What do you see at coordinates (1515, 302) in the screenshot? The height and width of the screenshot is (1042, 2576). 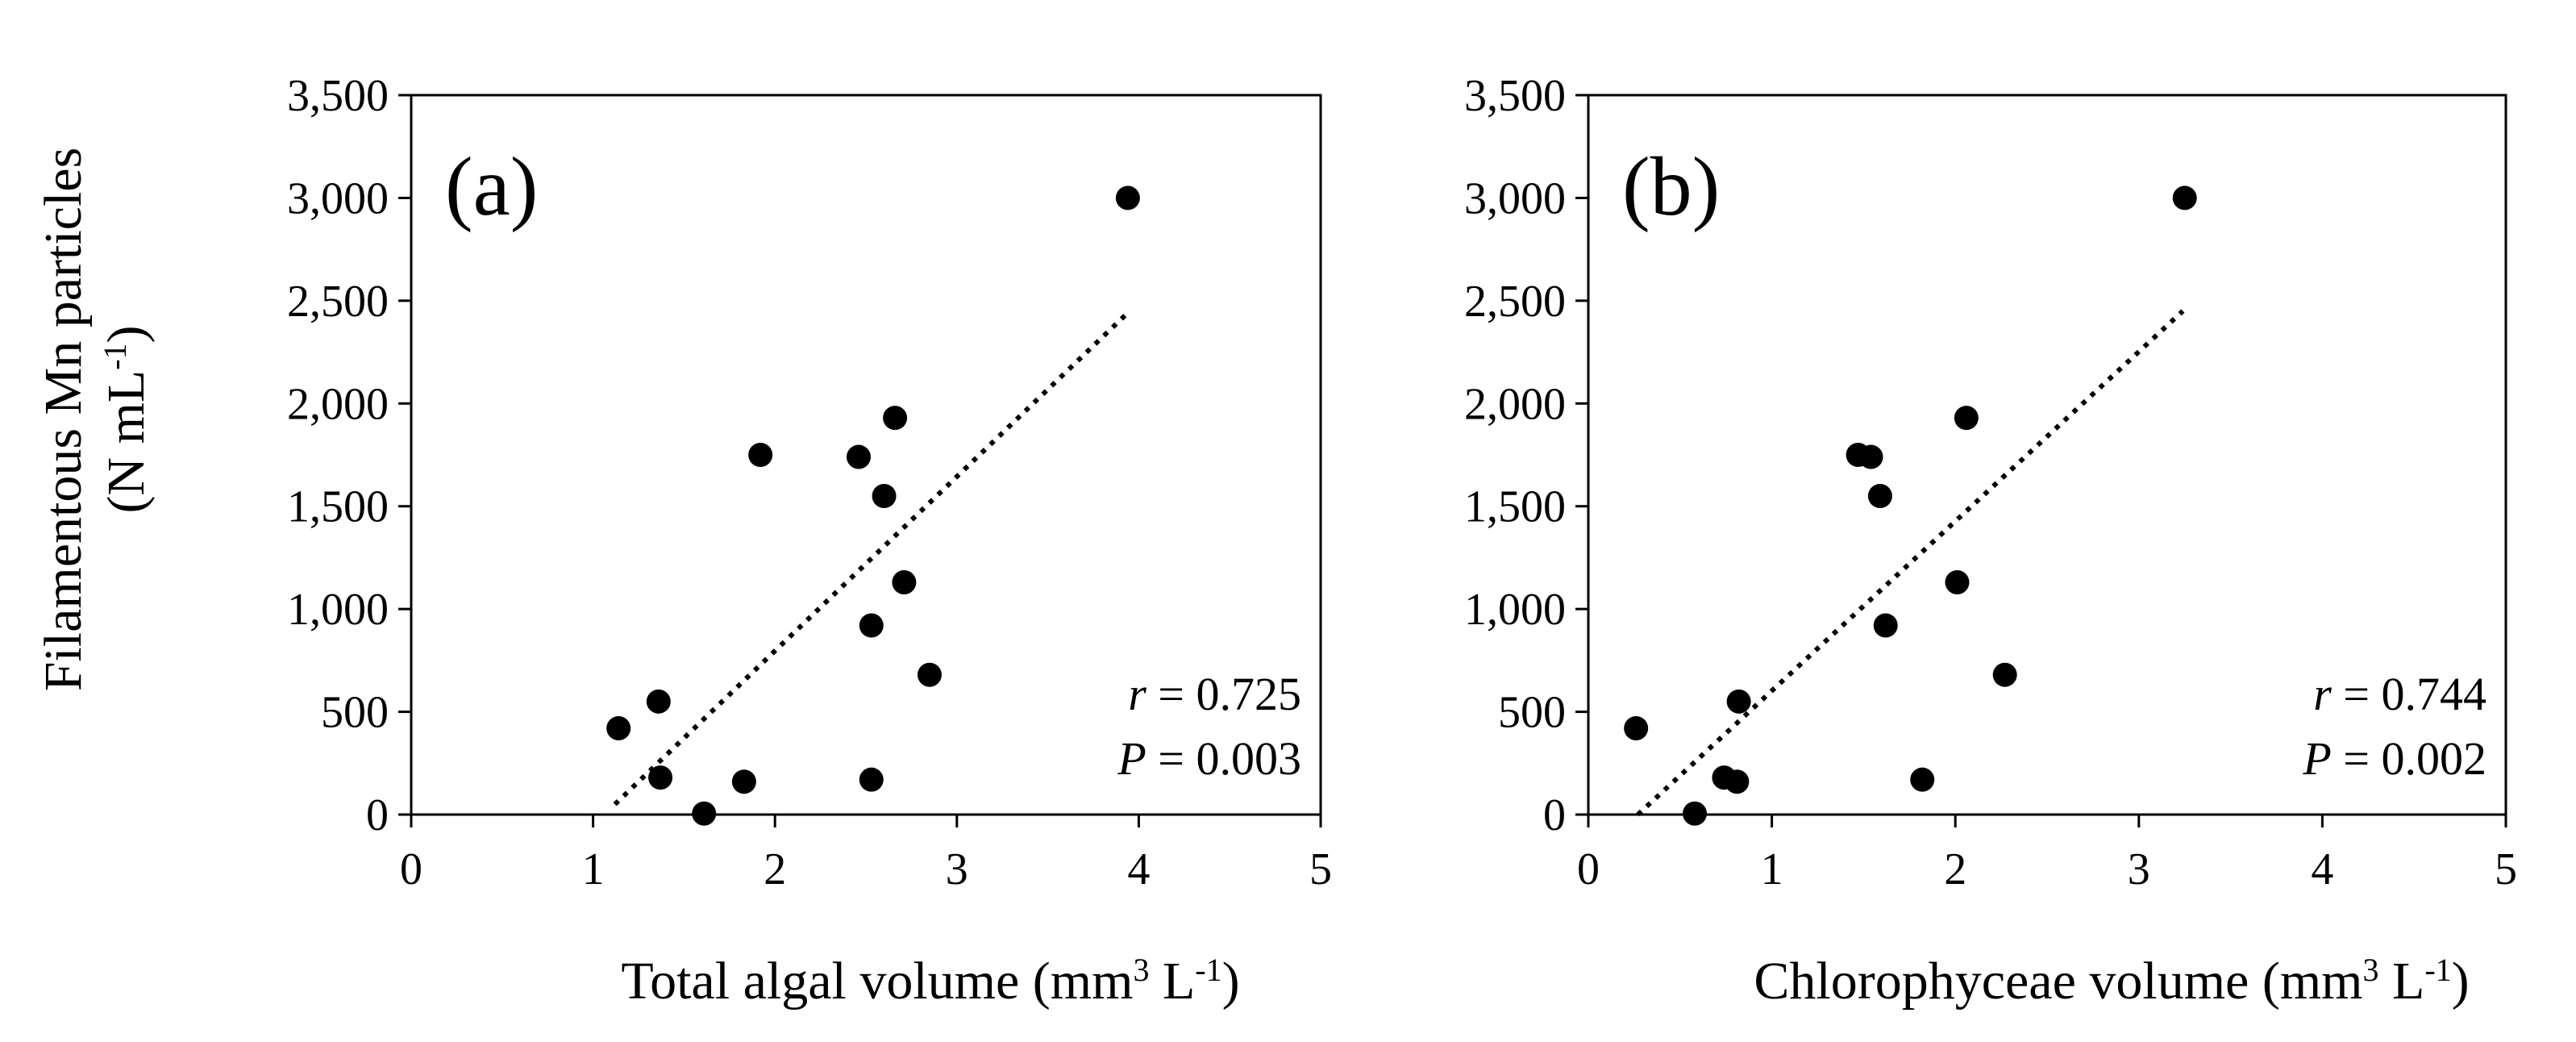 I see `panel-b-y-tick-label: 2,500` at bounding box center [1515, 302].